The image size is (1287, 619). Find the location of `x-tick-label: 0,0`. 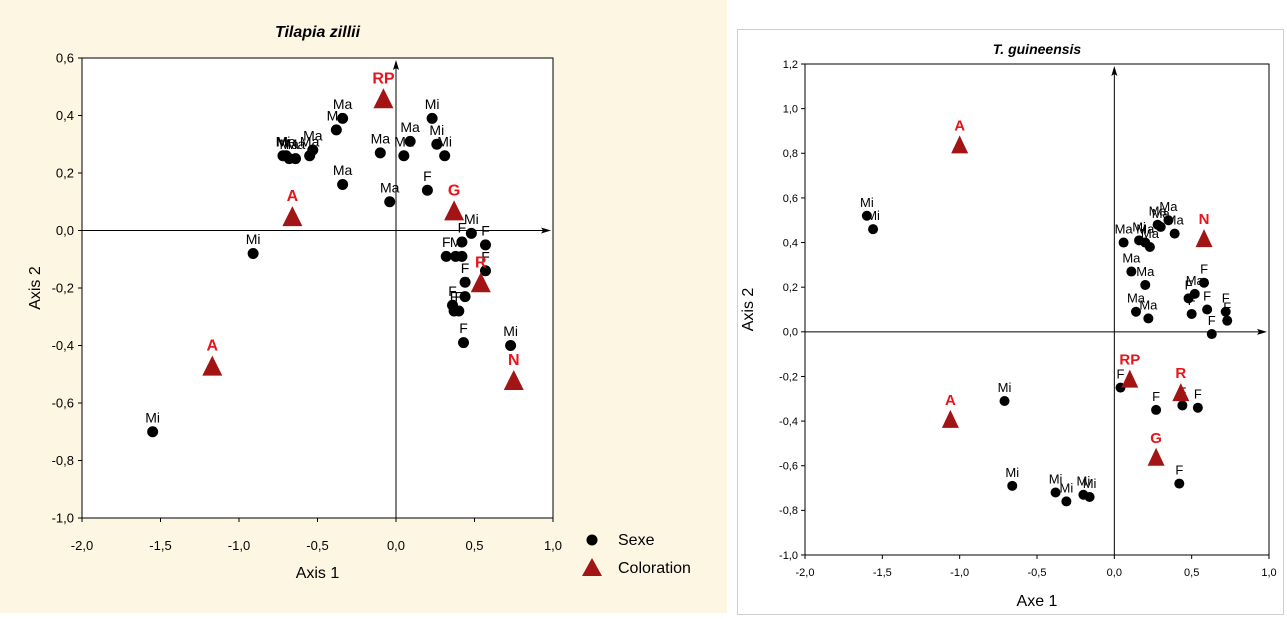

x-tick-label: 0,0 is located at coordinates (396, 545).